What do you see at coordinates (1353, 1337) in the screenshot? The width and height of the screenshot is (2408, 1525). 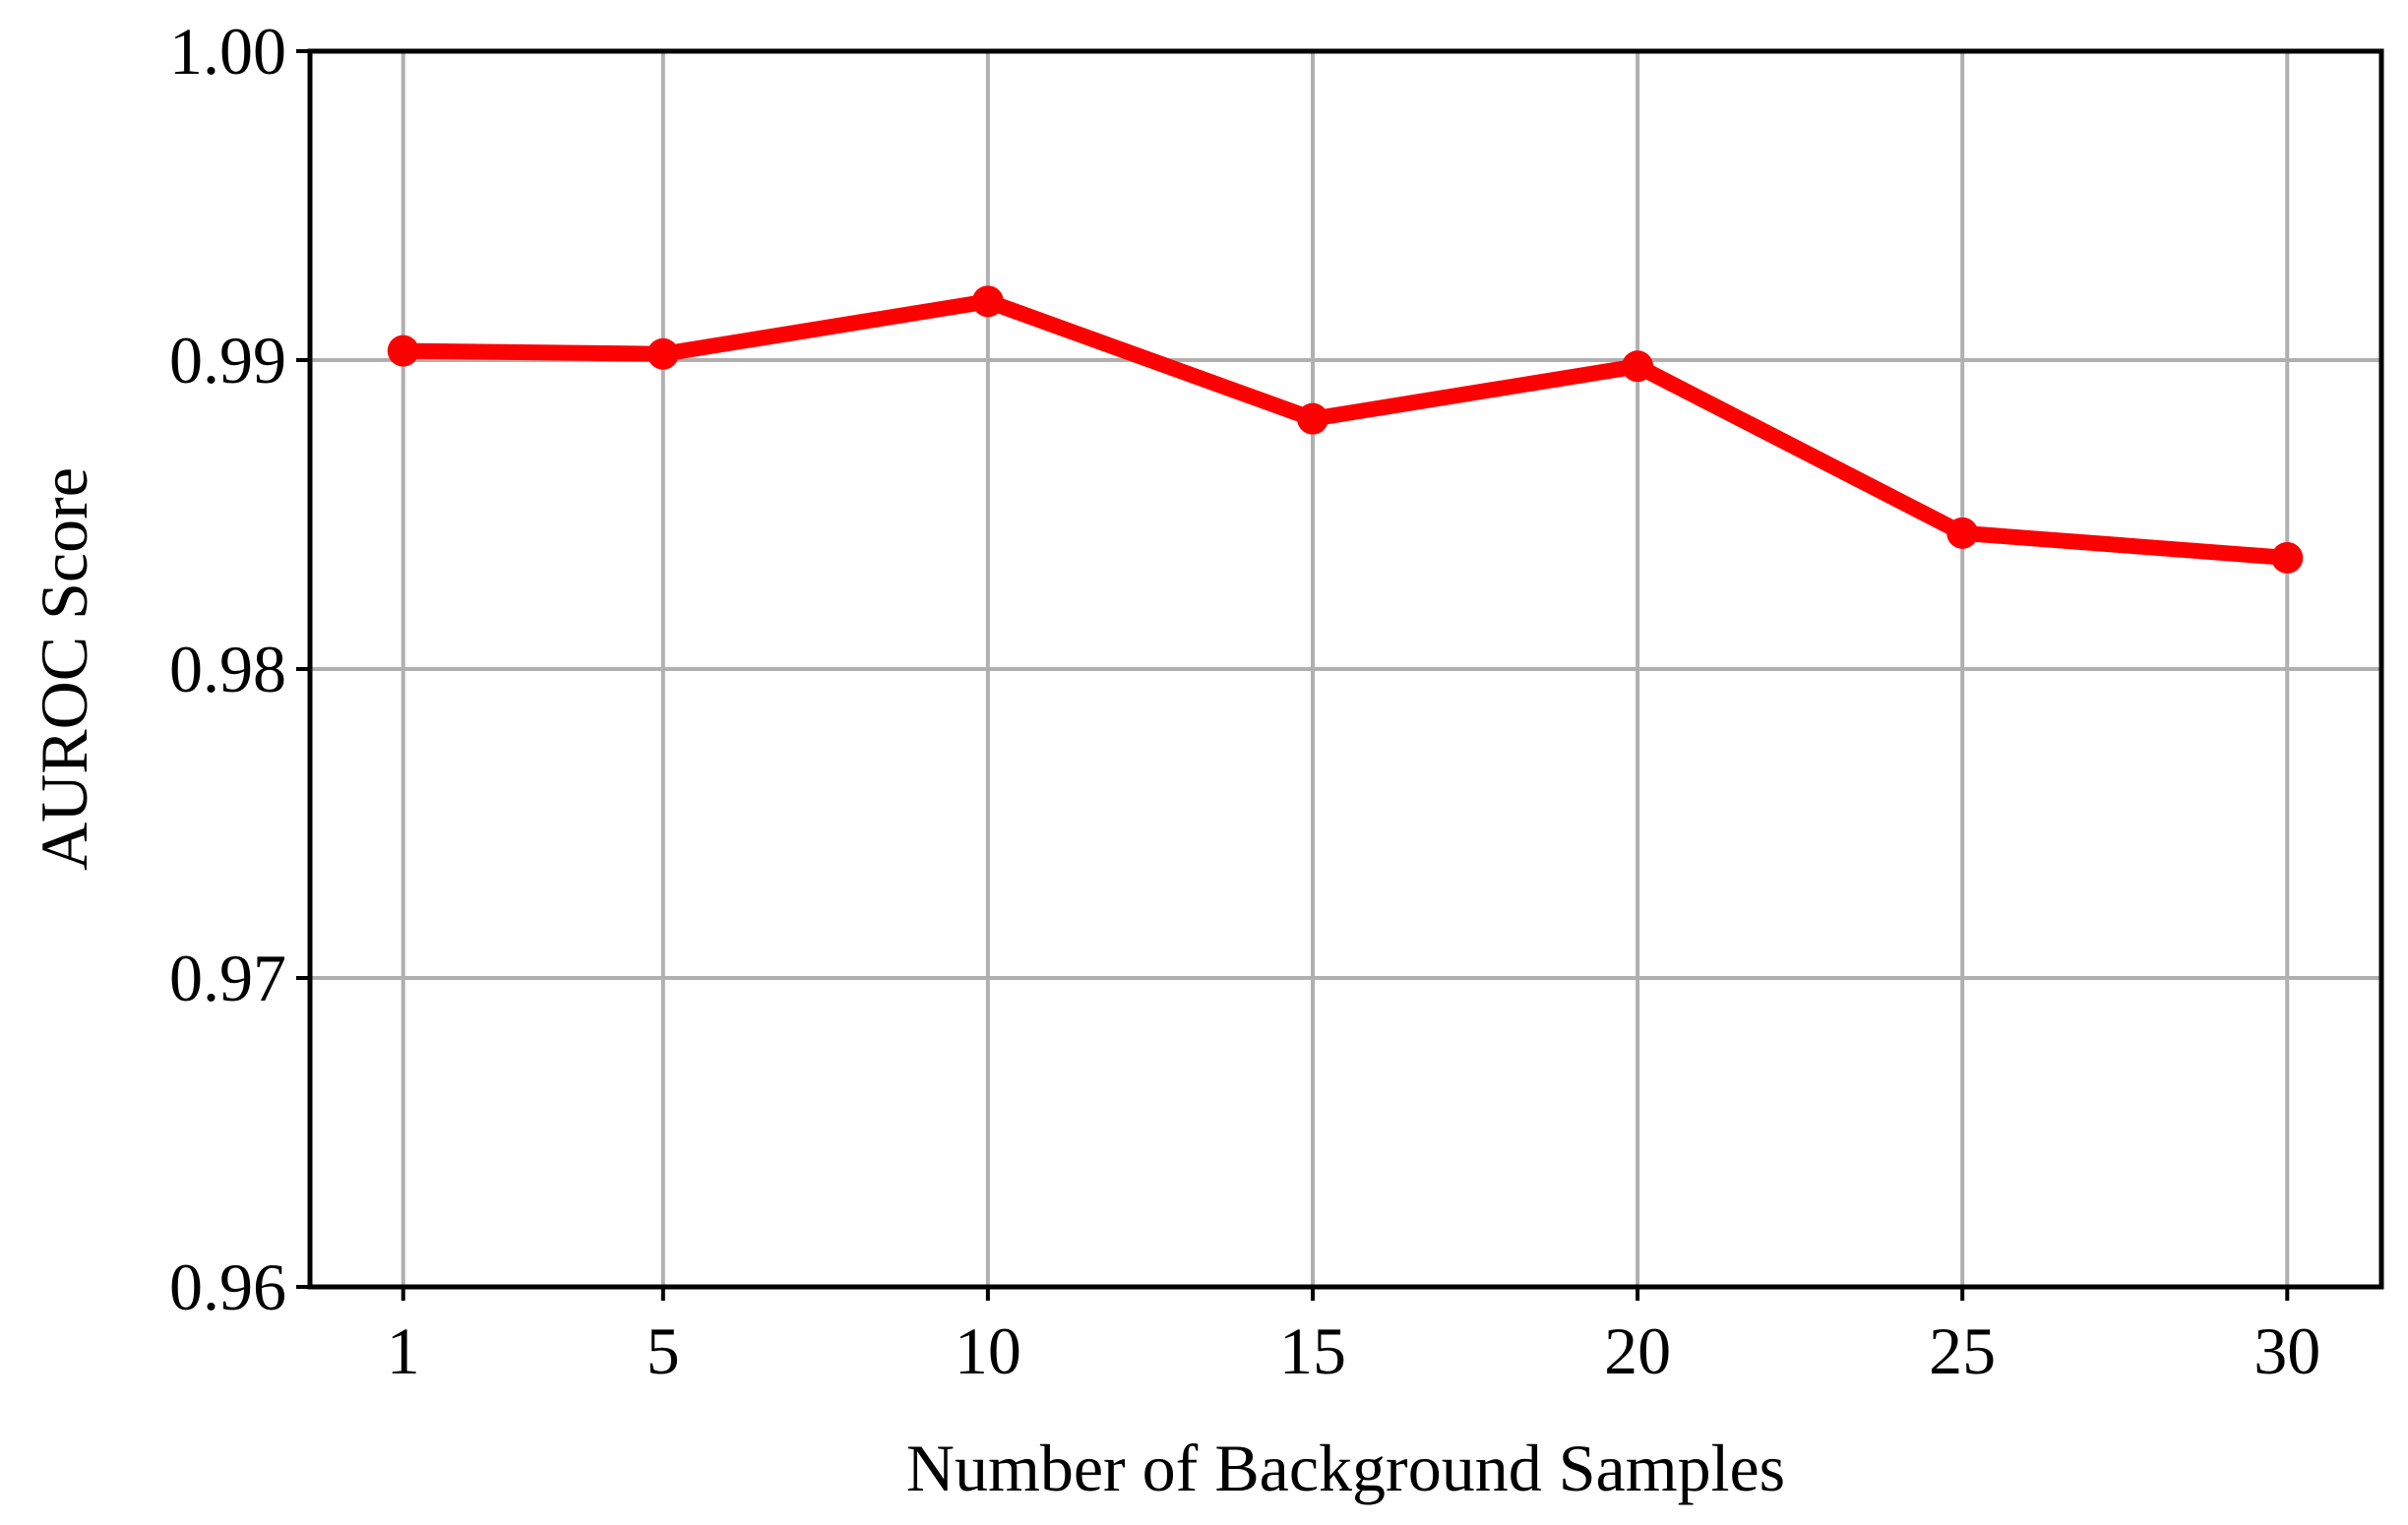 I see `x-axis-ticks: 1 5 10 15 20 25 30` at bounding box center [1353, 1337].